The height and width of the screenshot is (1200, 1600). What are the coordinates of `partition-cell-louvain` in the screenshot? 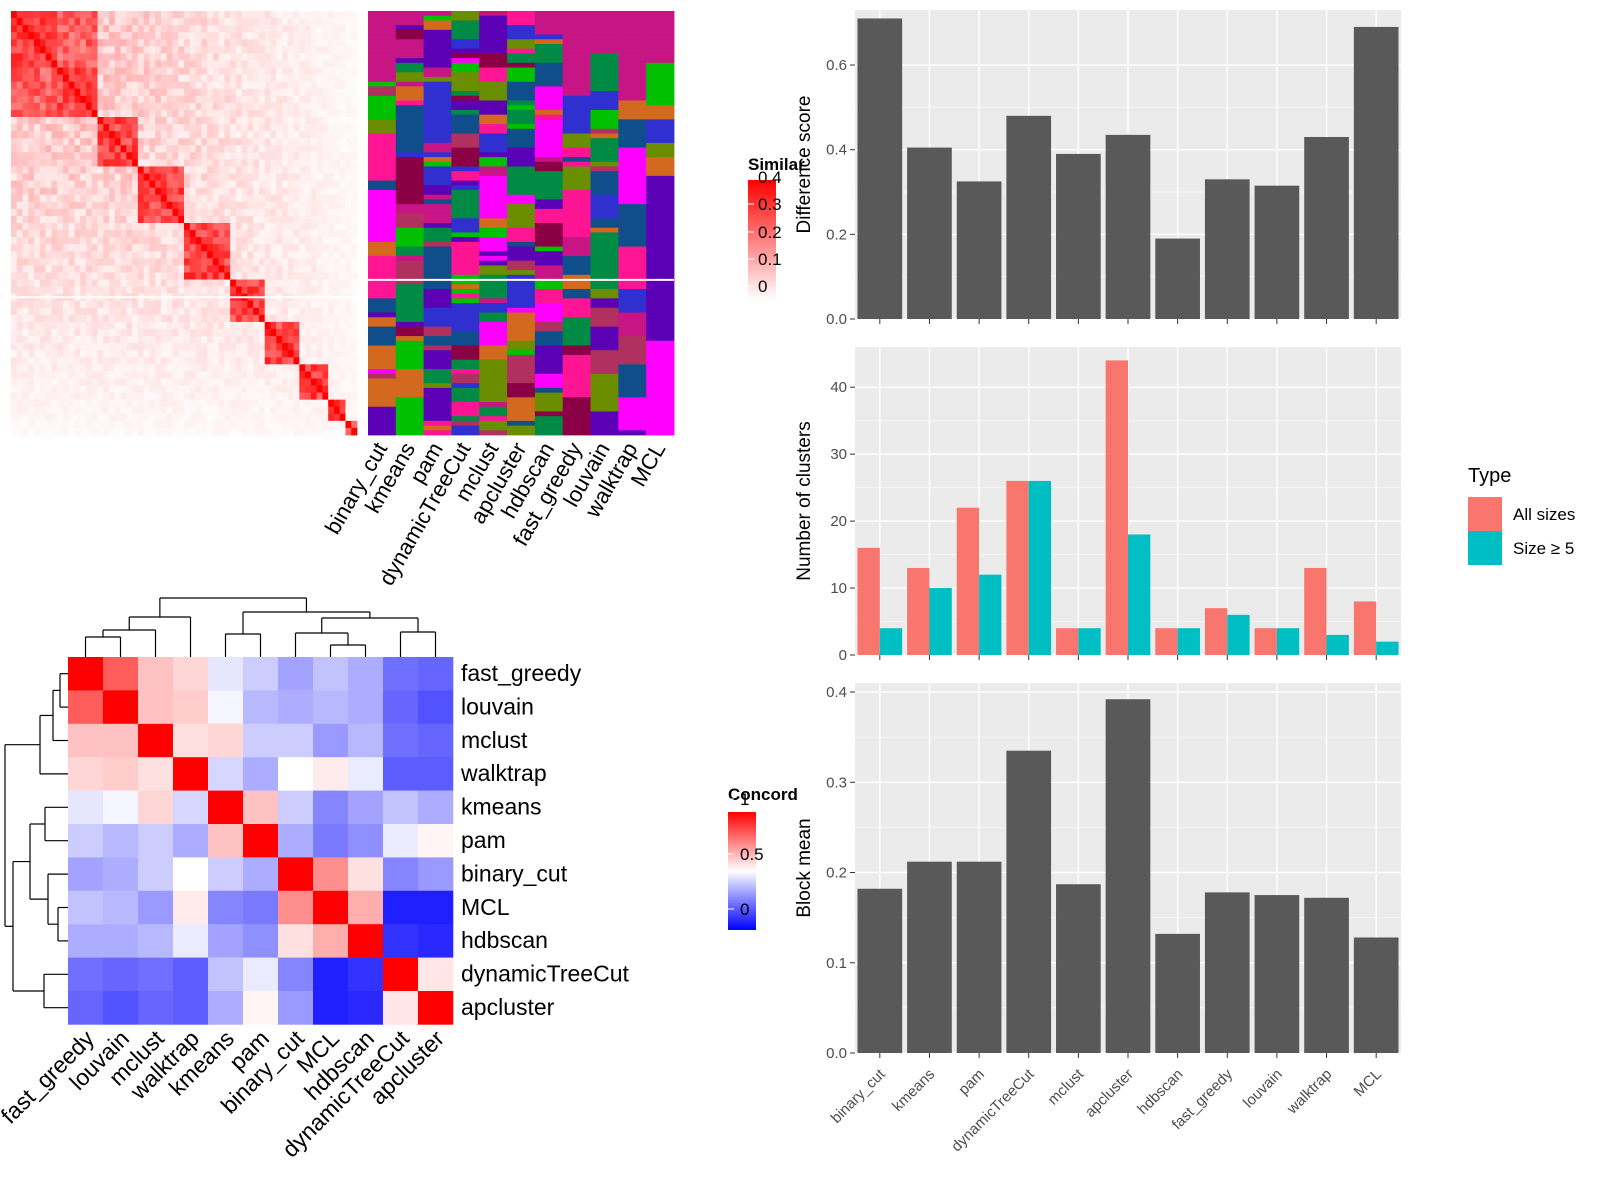 It's located at (604, 70).